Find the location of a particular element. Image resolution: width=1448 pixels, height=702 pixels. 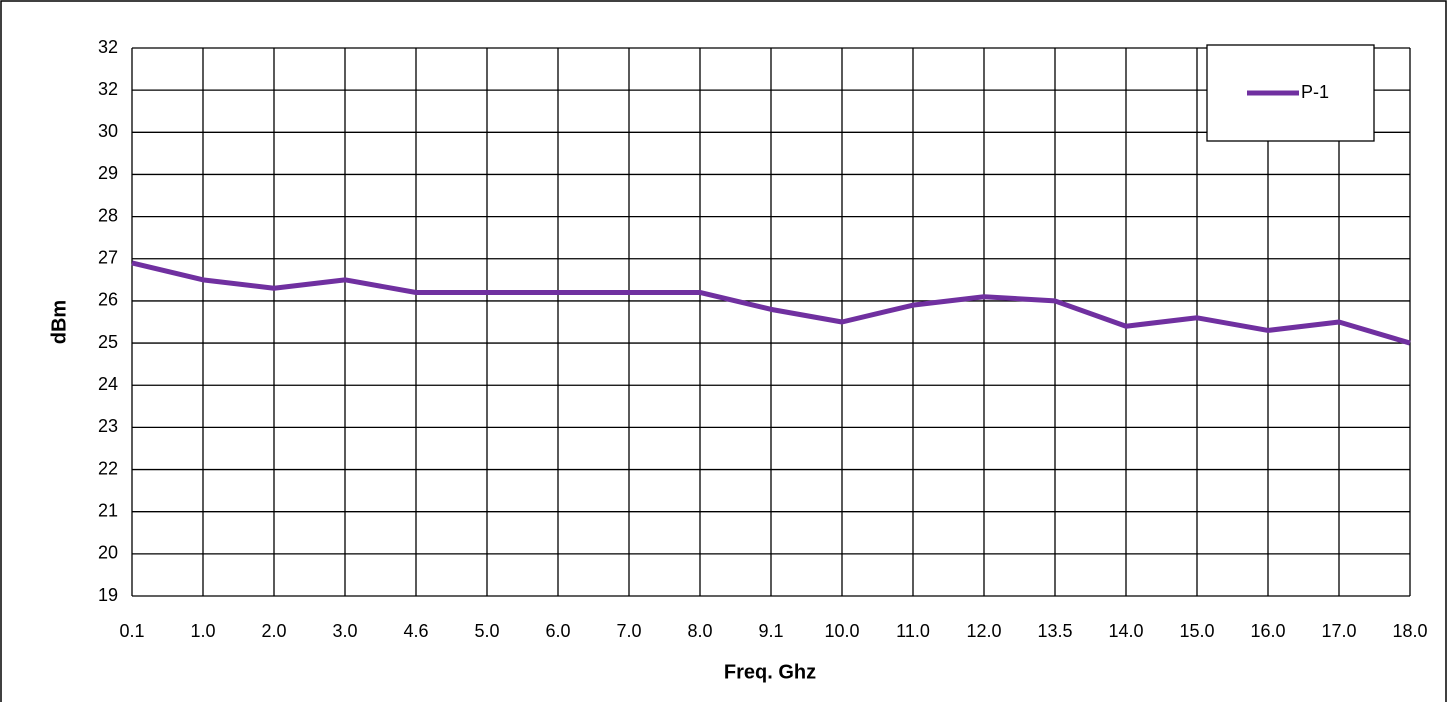

y-tick-label: 21 is located at coordinates (108, 510).